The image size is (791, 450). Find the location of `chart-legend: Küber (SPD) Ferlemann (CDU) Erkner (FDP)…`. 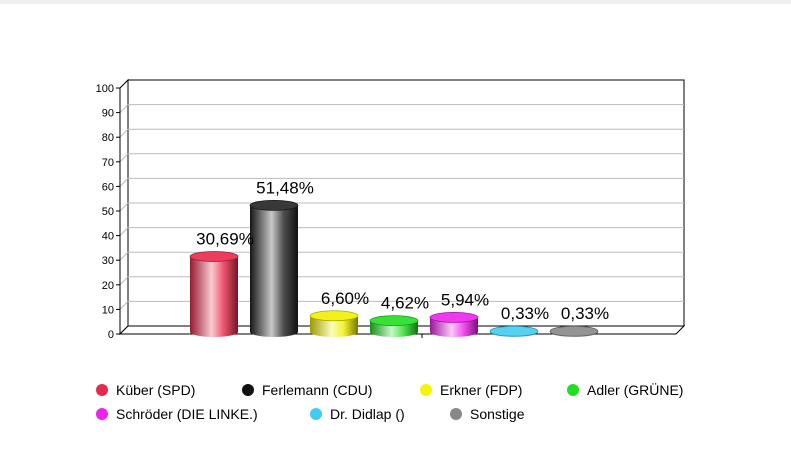

chart-legend: Küber (SPD) Ferlemann (CDU) Erkner (FDP)… is located at coordinates (426, 402).